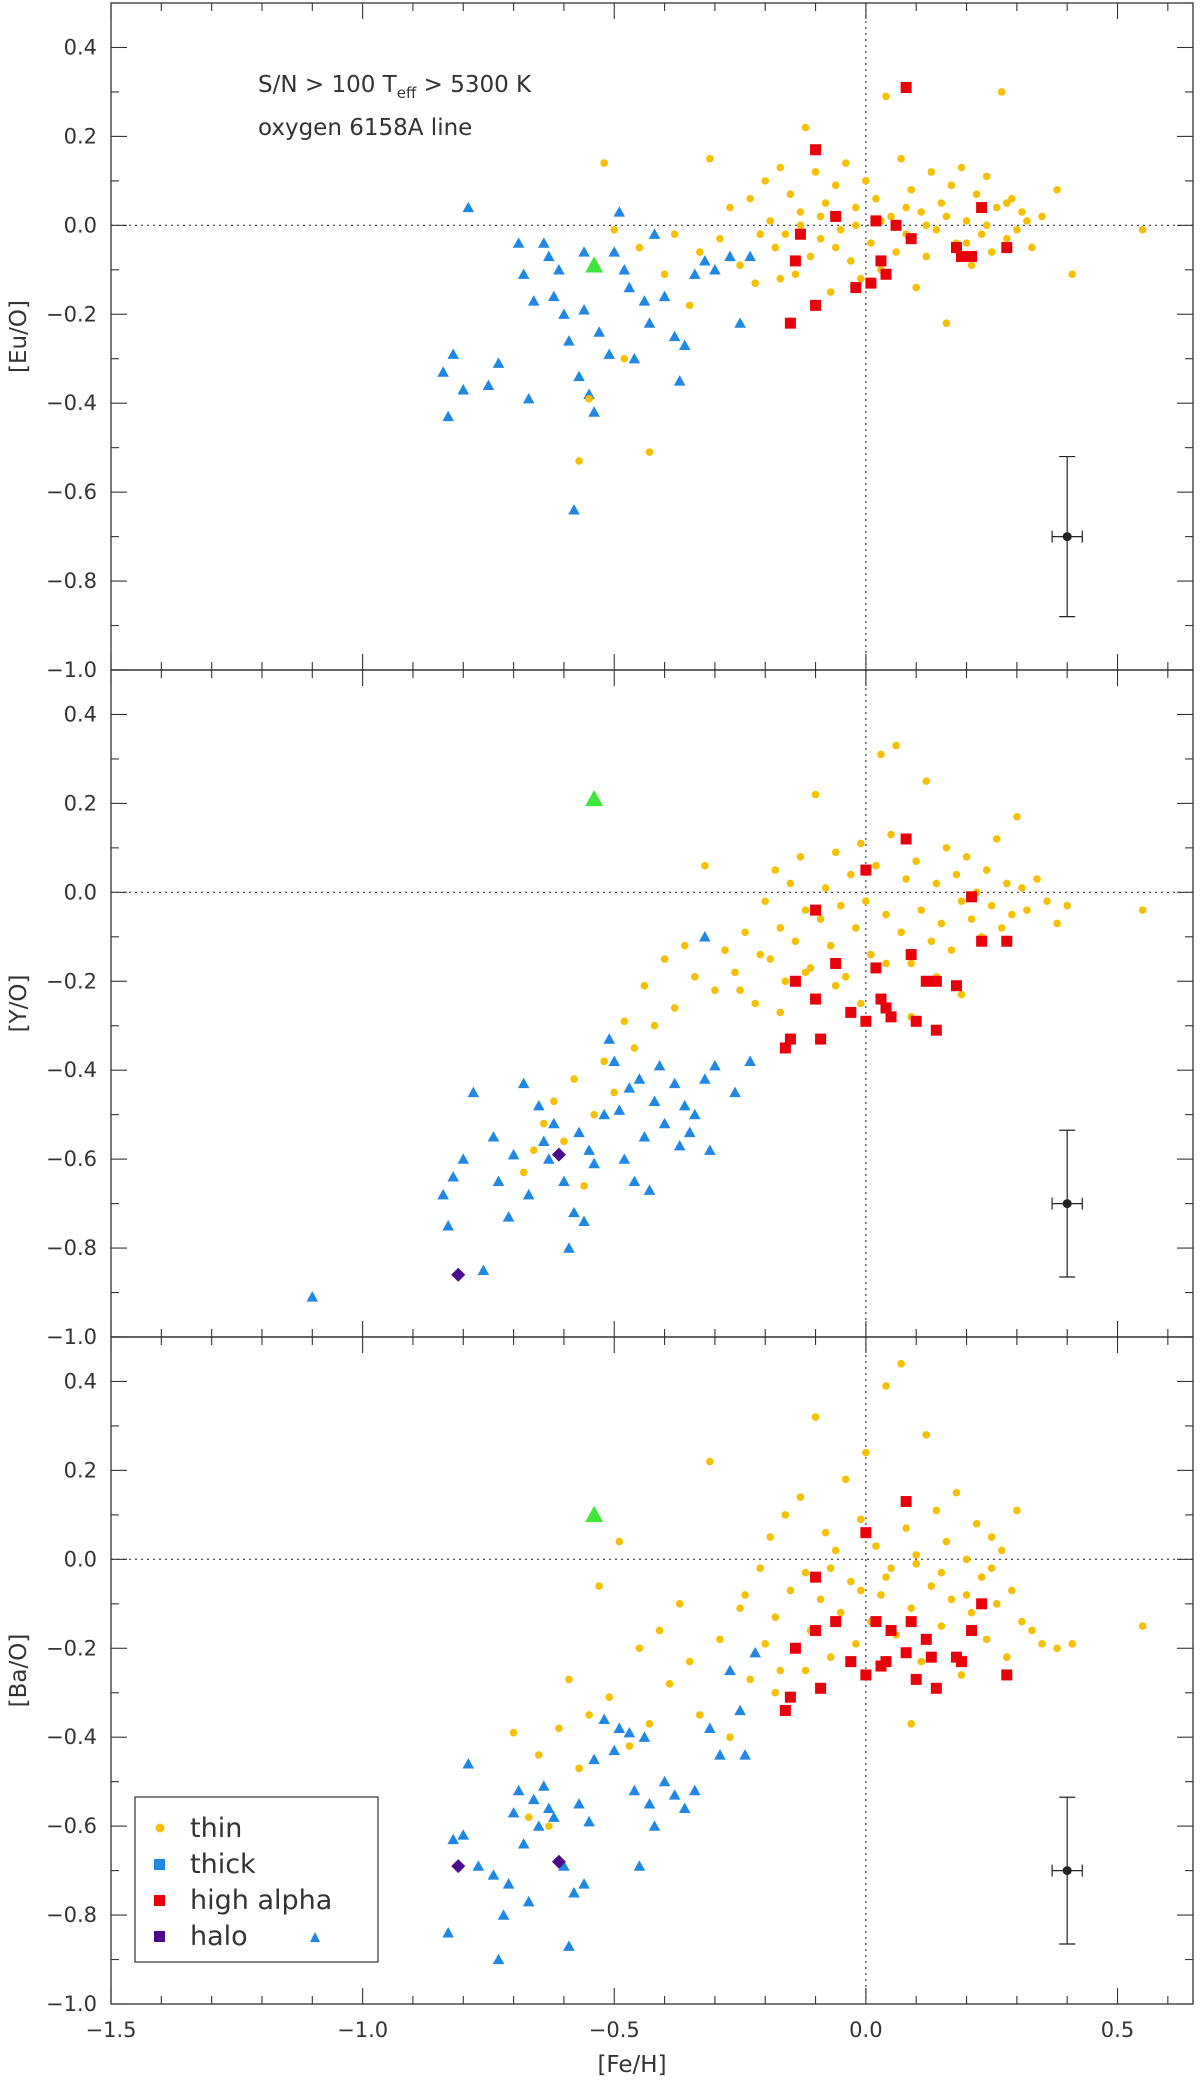 The height and width of the screenshot is (2080, 1200). Describe the element at coordinates (19, 336) in the screenshot. I see `y-axis-label: [Eu/O]` at that location.